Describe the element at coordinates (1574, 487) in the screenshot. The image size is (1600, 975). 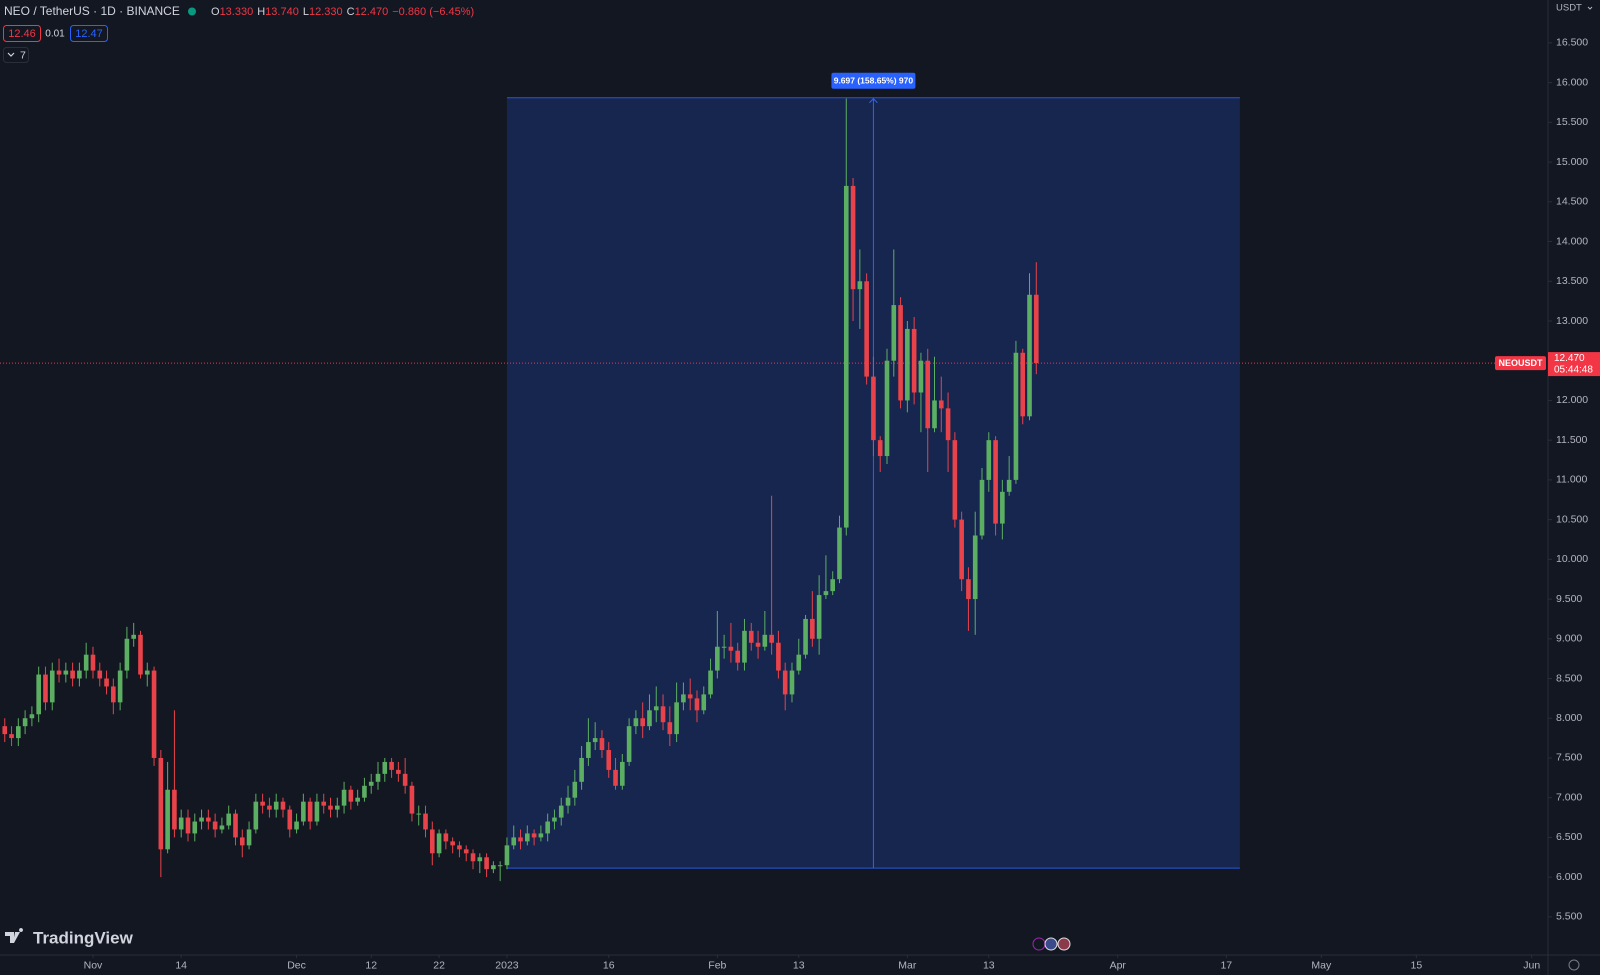
I see `price-axis` at that location.